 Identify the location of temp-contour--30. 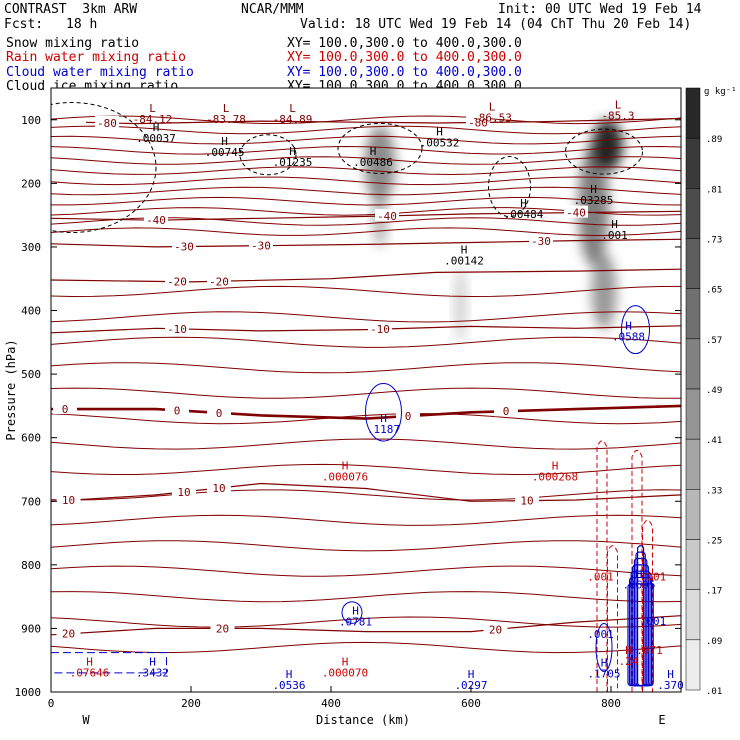
(366, 243).